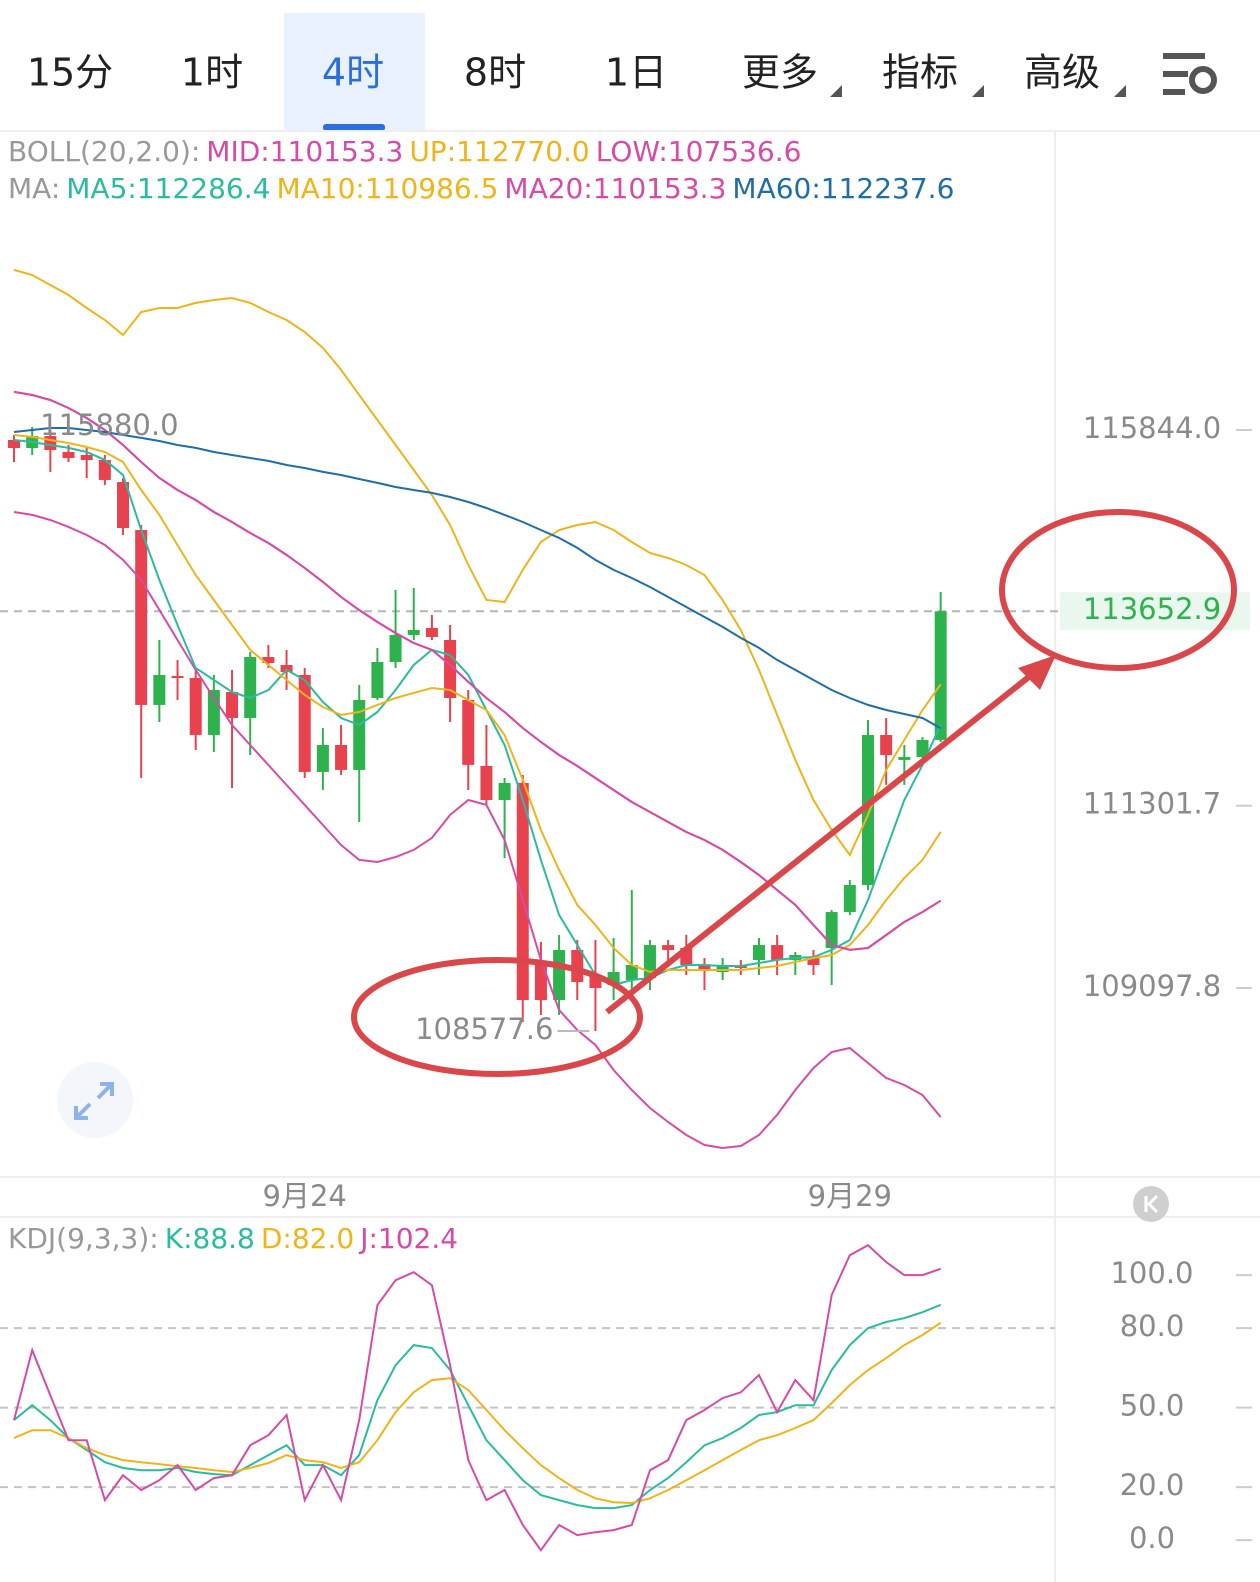 The width and height of the screenshot is (1260, 1582). Describe the element at coordinates (95, 1100) in the screenshot. I see `expand-button` at that location.